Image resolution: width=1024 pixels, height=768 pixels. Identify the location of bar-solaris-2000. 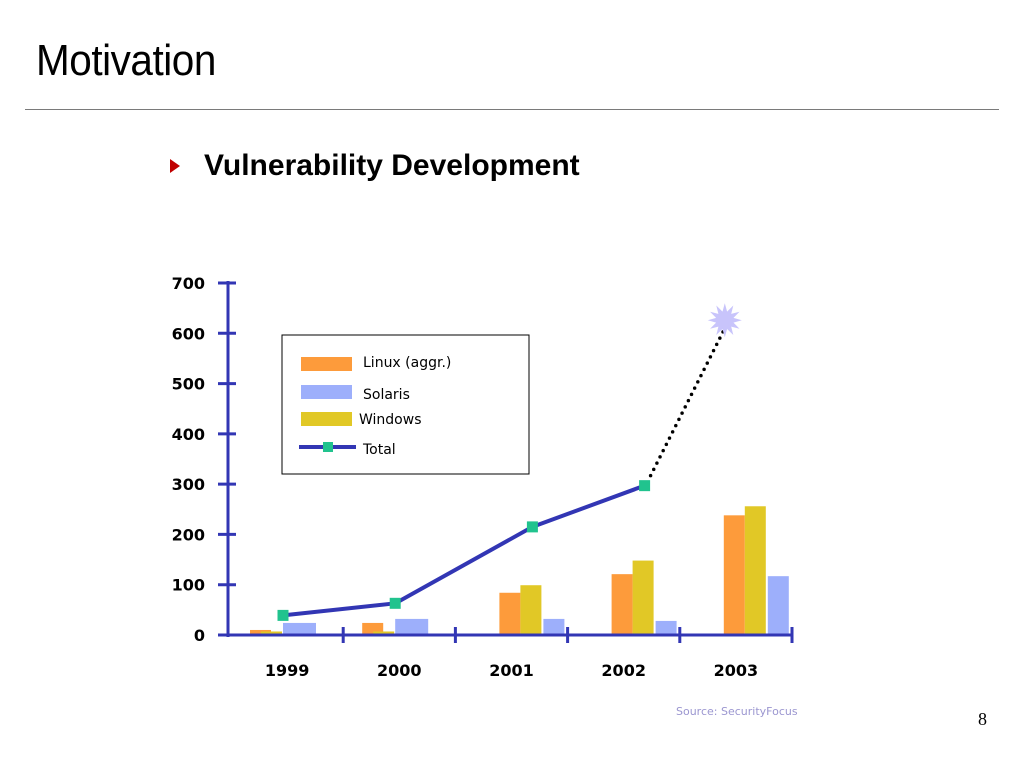
(412, 626).